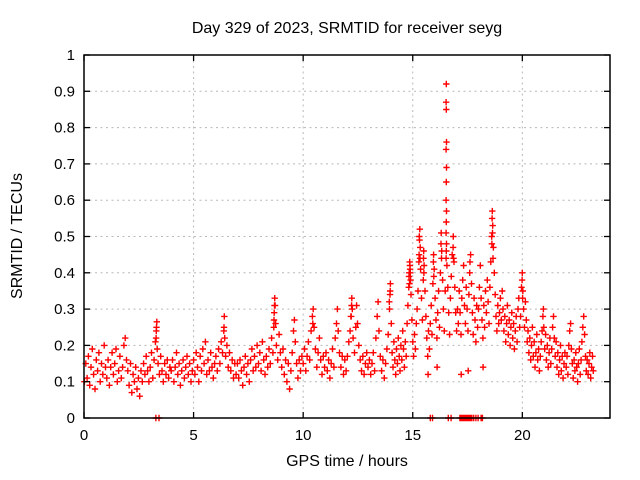 The width and height of the screenshot is (640, 480). What do you see at coordinates (84, 435) in the screenshot?
I see `x-tick-label: 0` at bounding box center [84, 435].